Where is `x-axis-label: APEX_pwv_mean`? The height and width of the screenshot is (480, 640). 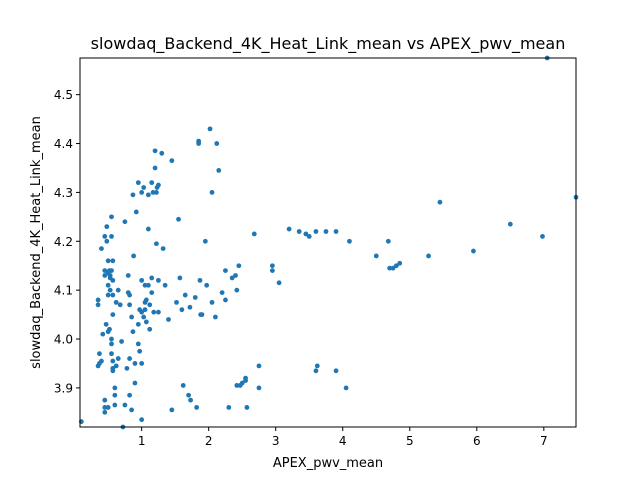
x-axis-label: APEX_pwv_mean is located at coordinates (328, 463).